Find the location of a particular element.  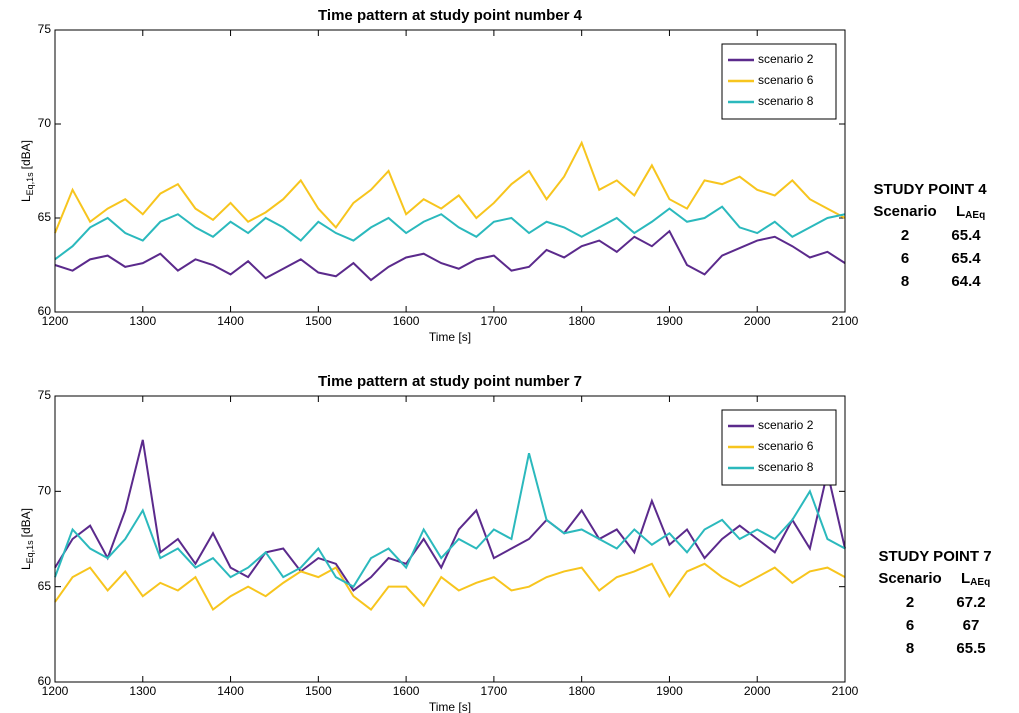

table-cell: 67.2 is located at coordinates (970, 602).